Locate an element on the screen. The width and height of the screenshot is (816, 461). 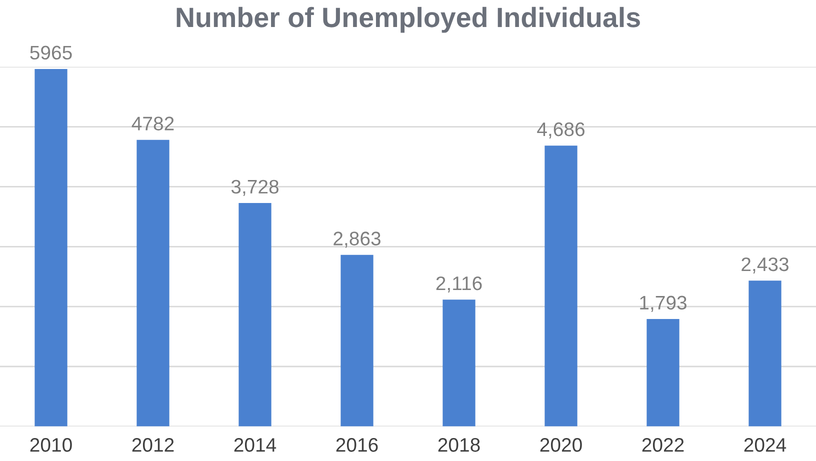
x-tick-label: 2016 is located at coordinates (357, 445).